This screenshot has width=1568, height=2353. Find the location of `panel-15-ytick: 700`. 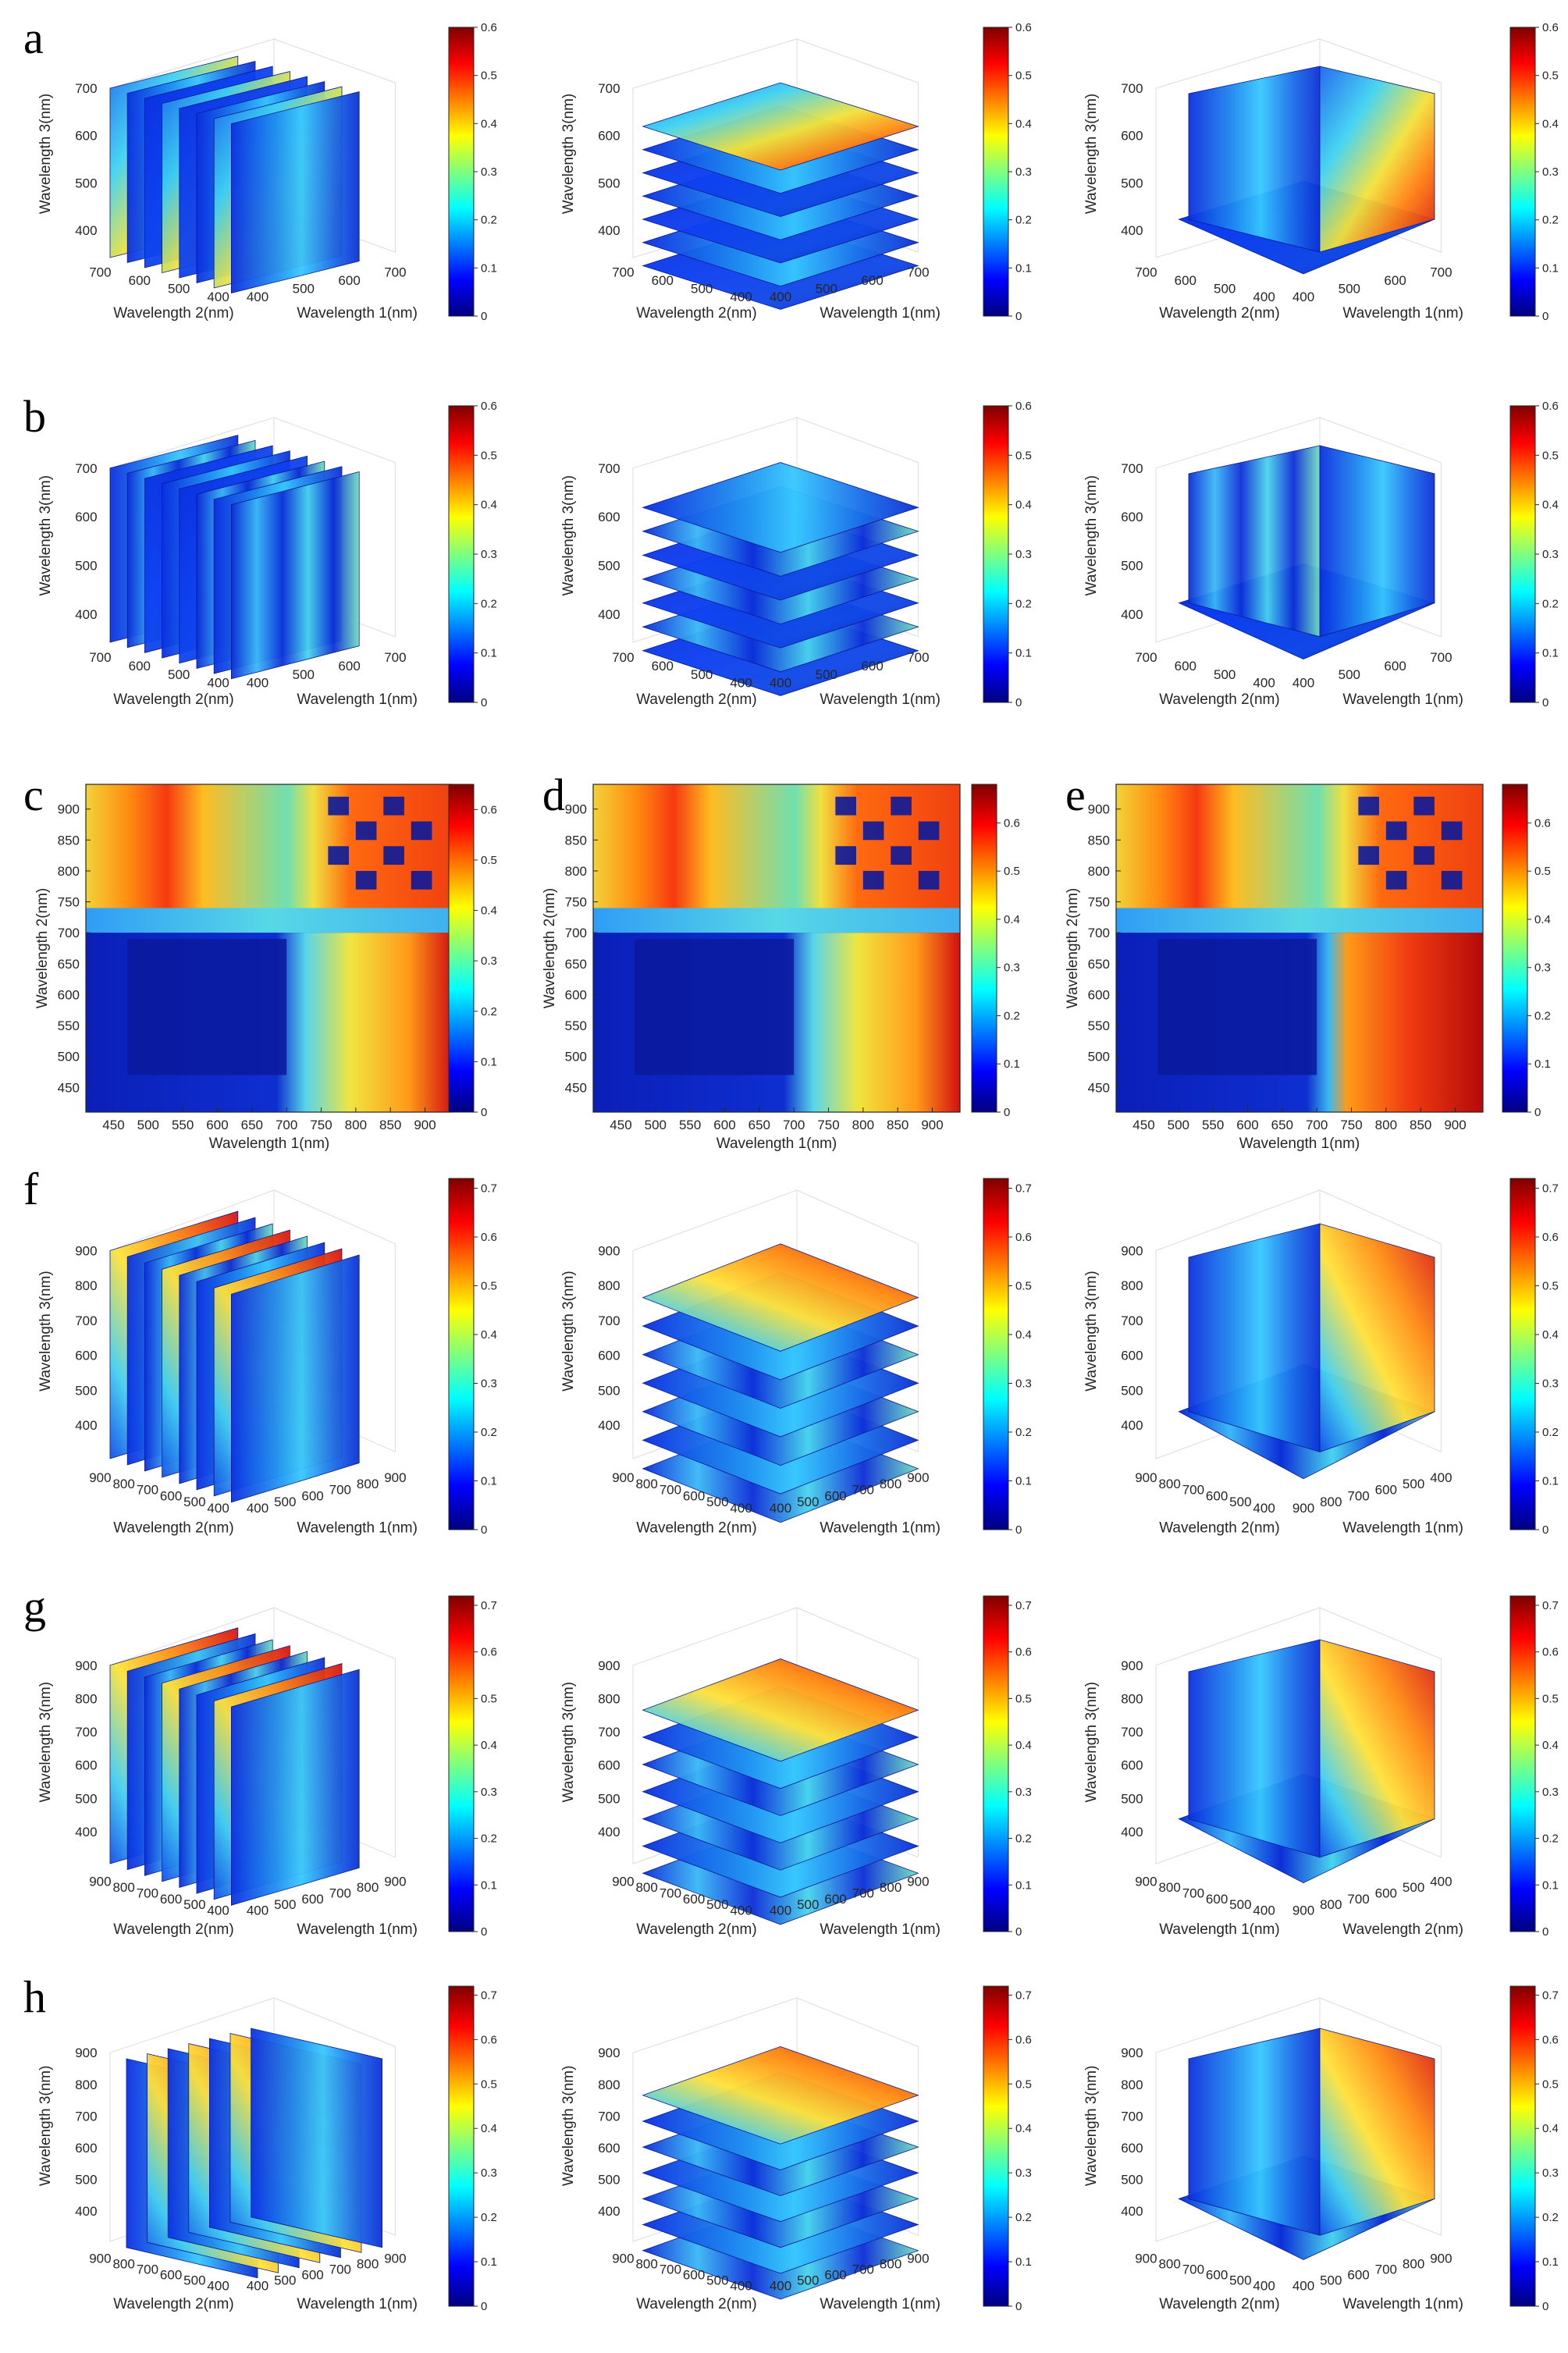

panel-15-ytick: 700 is located at coordinates (1193, 1893).